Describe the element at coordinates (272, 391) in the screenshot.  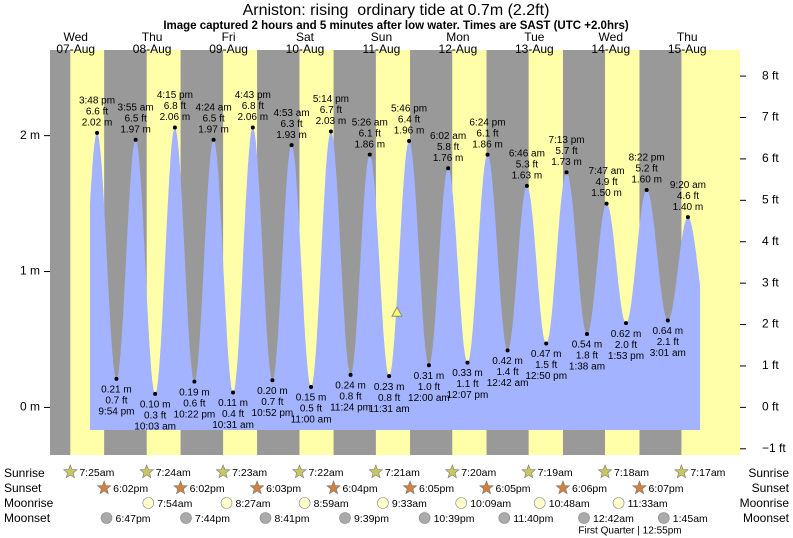
I see `tide-label: 0.20 m` at that location.